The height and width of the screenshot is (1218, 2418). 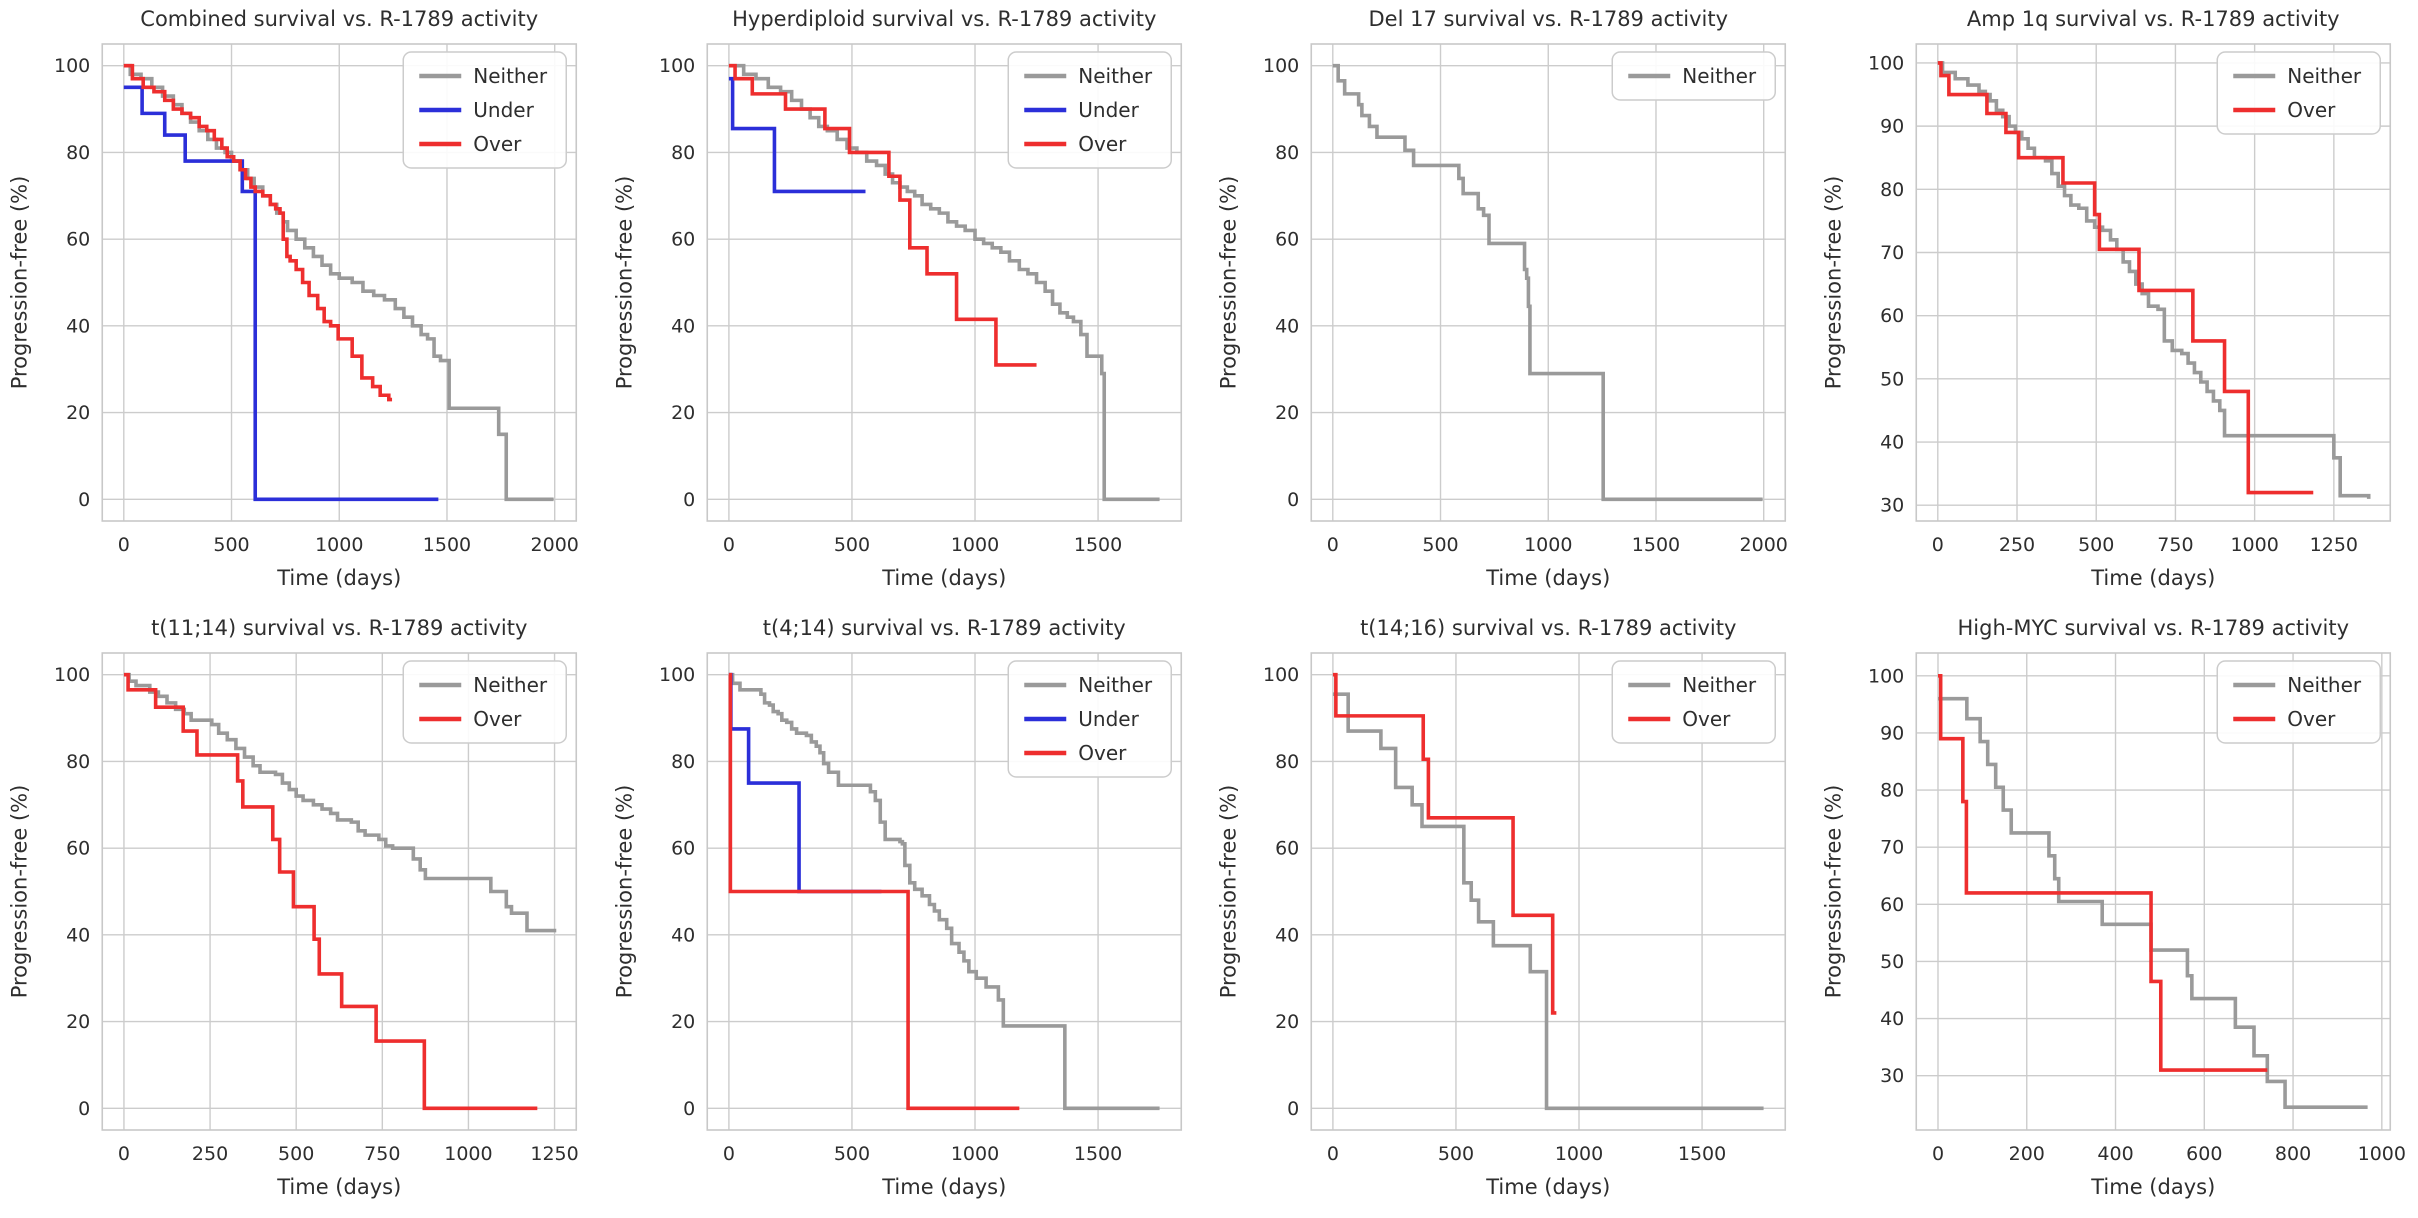 What do you see at coordinates (943, 628) in the screenshot?
I see `chart-title: t(4;14) survival vs. R-1789 activity` at bounding box center [943, 628].